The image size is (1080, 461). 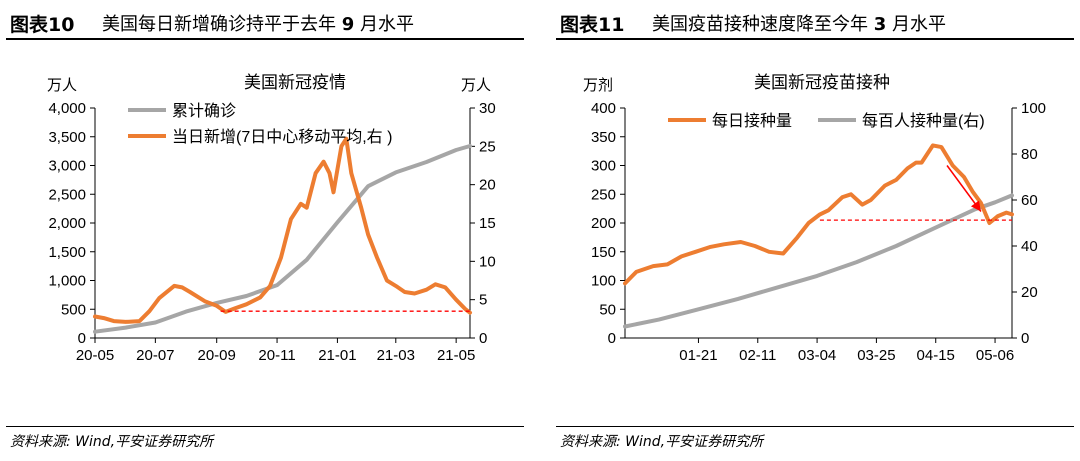 I want to click on legend-label: 当日新增(7日中心移动平均,右 ), so click(x=282, y=137).